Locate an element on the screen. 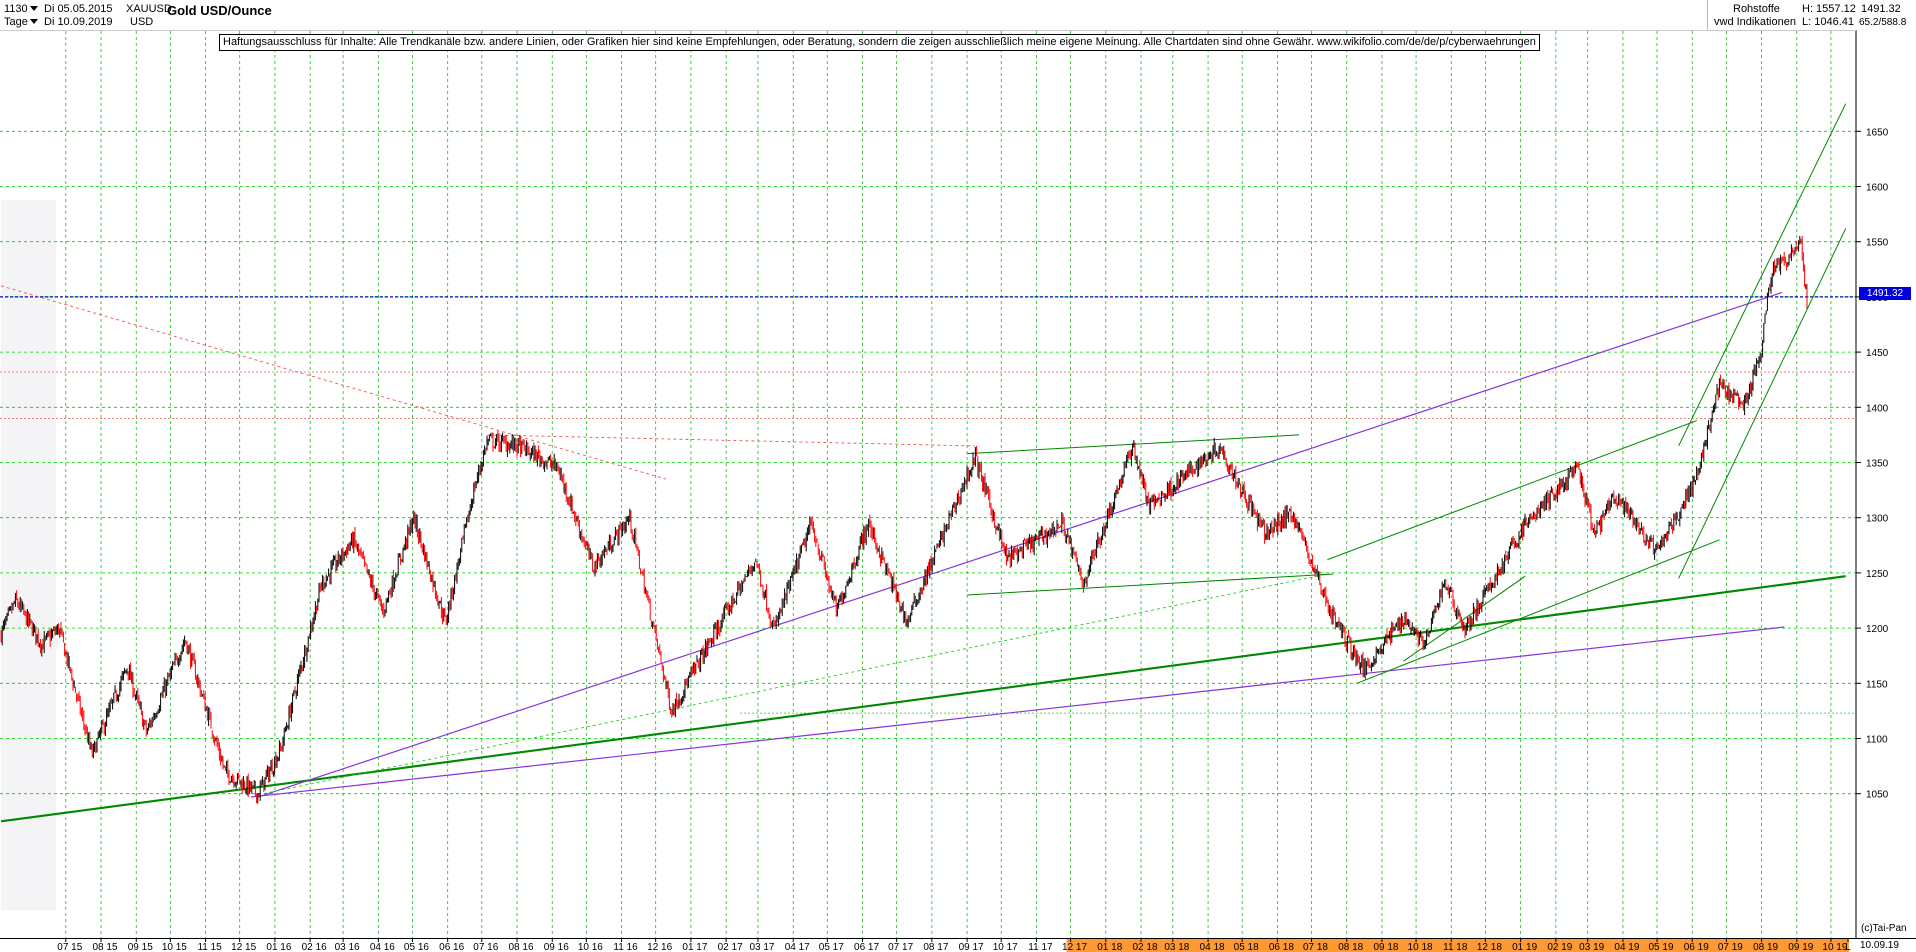 Image resolution: width=1916 pixels, height=952 pixels. end-date-label: 10.09.19 is located at coordinates (1879, 945).